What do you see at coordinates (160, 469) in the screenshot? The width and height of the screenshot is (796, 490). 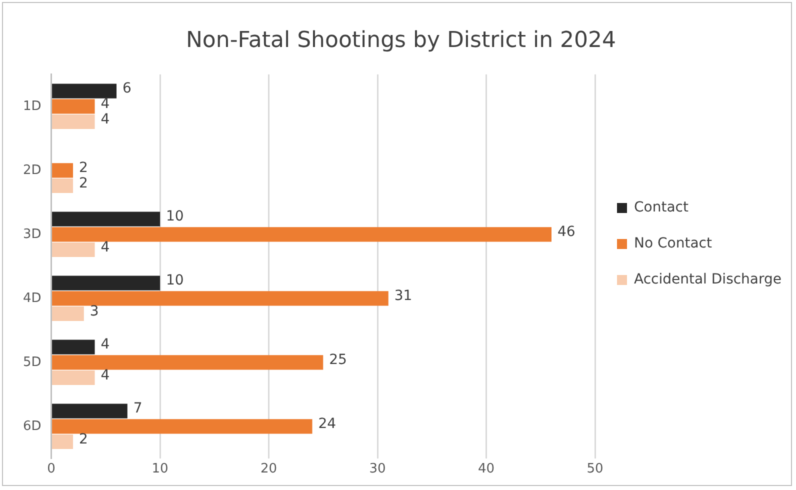 I see `x-tick-label: 10` at bounding box center [160, 469].